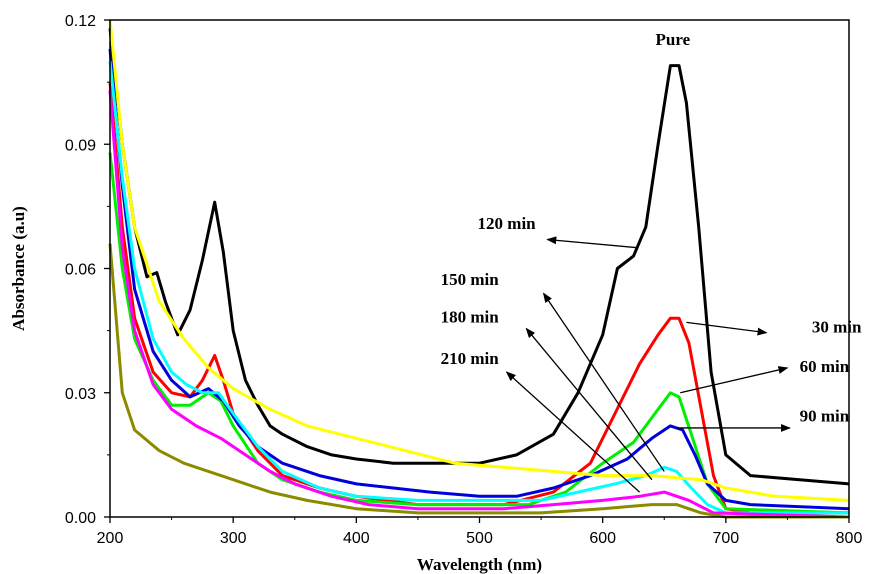 This screenshot has height=574, width=872. I want to click on x-axis-title: Wavelength (nm), so click(479, 564).